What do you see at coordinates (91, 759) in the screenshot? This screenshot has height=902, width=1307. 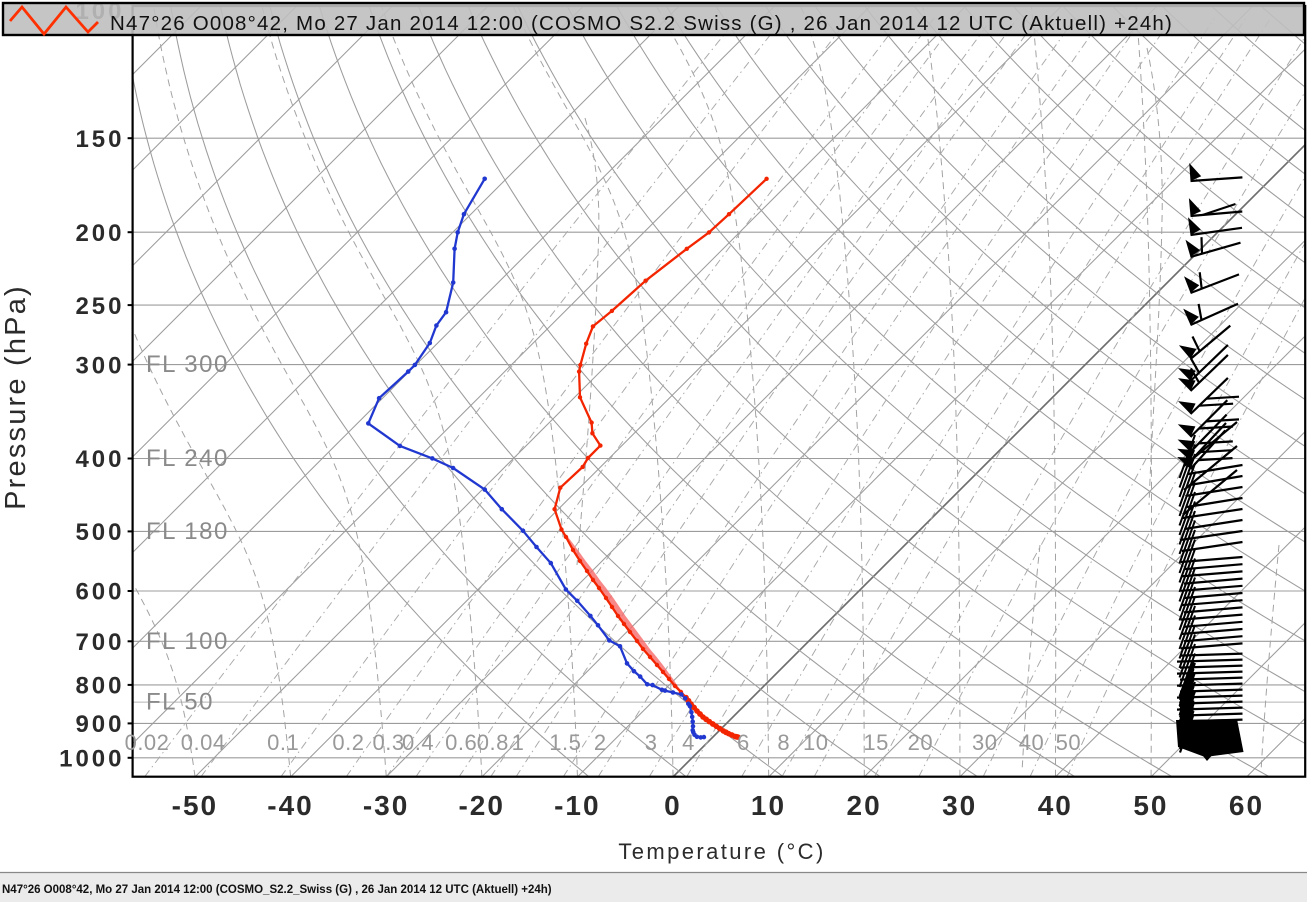 I see `svg-text: 1000` at bounding box center [91, 759].